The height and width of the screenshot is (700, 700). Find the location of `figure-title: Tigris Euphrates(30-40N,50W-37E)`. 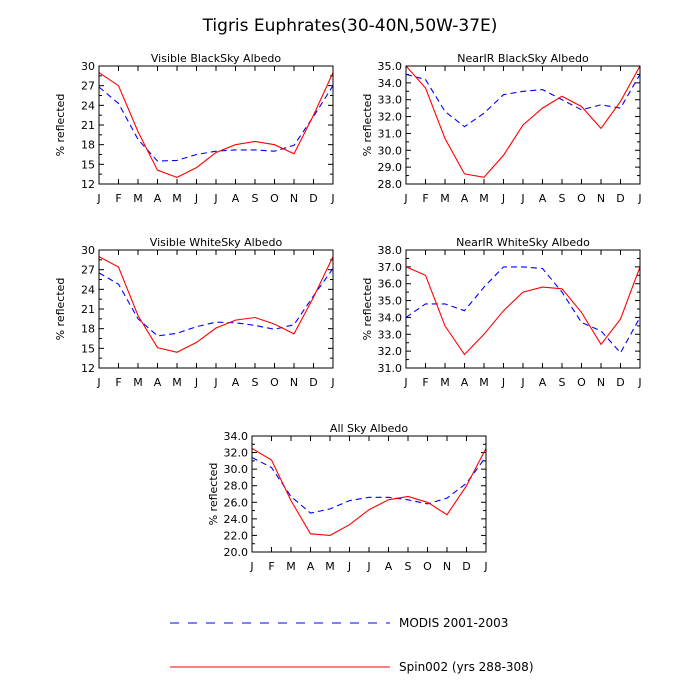

figure-title: Tigris Euphrates(30-40N,50W-37E) is located at coordinates (350, 26).